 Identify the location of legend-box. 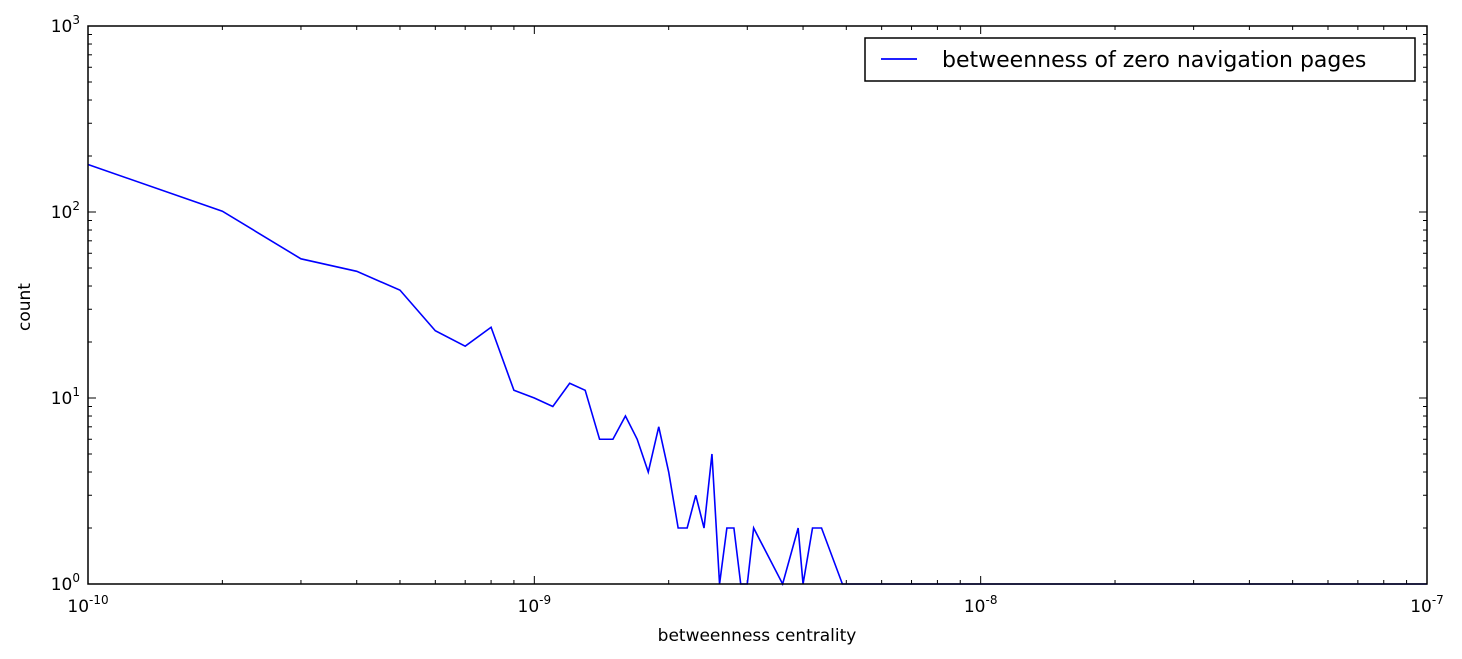
(1140, 59).